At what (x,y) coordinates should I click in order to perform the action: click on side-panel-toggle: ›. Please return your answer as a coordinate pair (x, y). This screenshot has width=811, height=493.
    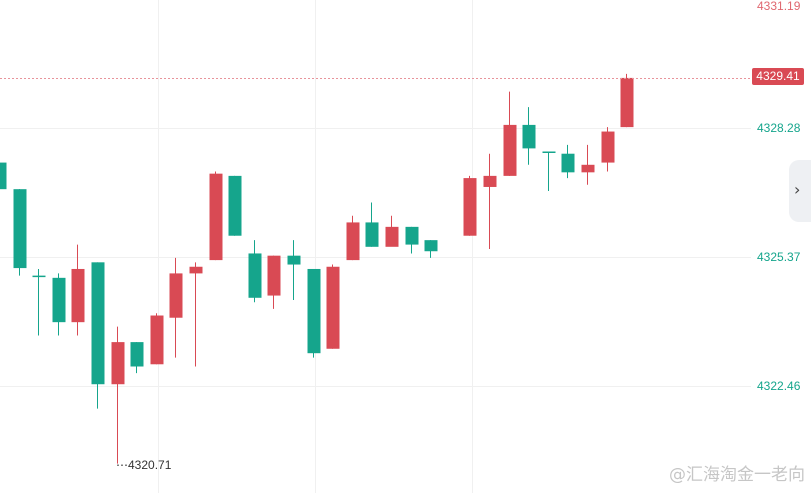
    Looking at the image, I should click on (800, 191).